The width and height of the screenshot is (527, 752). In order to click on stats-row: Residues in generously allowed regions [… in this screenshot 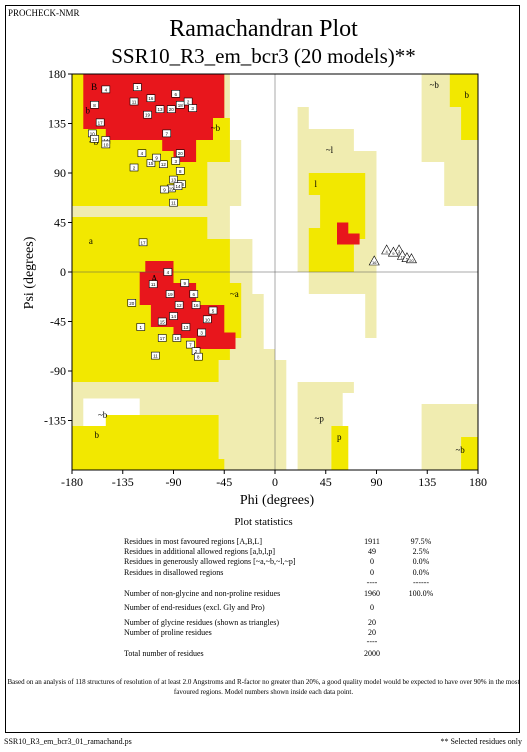, I will do `click(284, 562)`.